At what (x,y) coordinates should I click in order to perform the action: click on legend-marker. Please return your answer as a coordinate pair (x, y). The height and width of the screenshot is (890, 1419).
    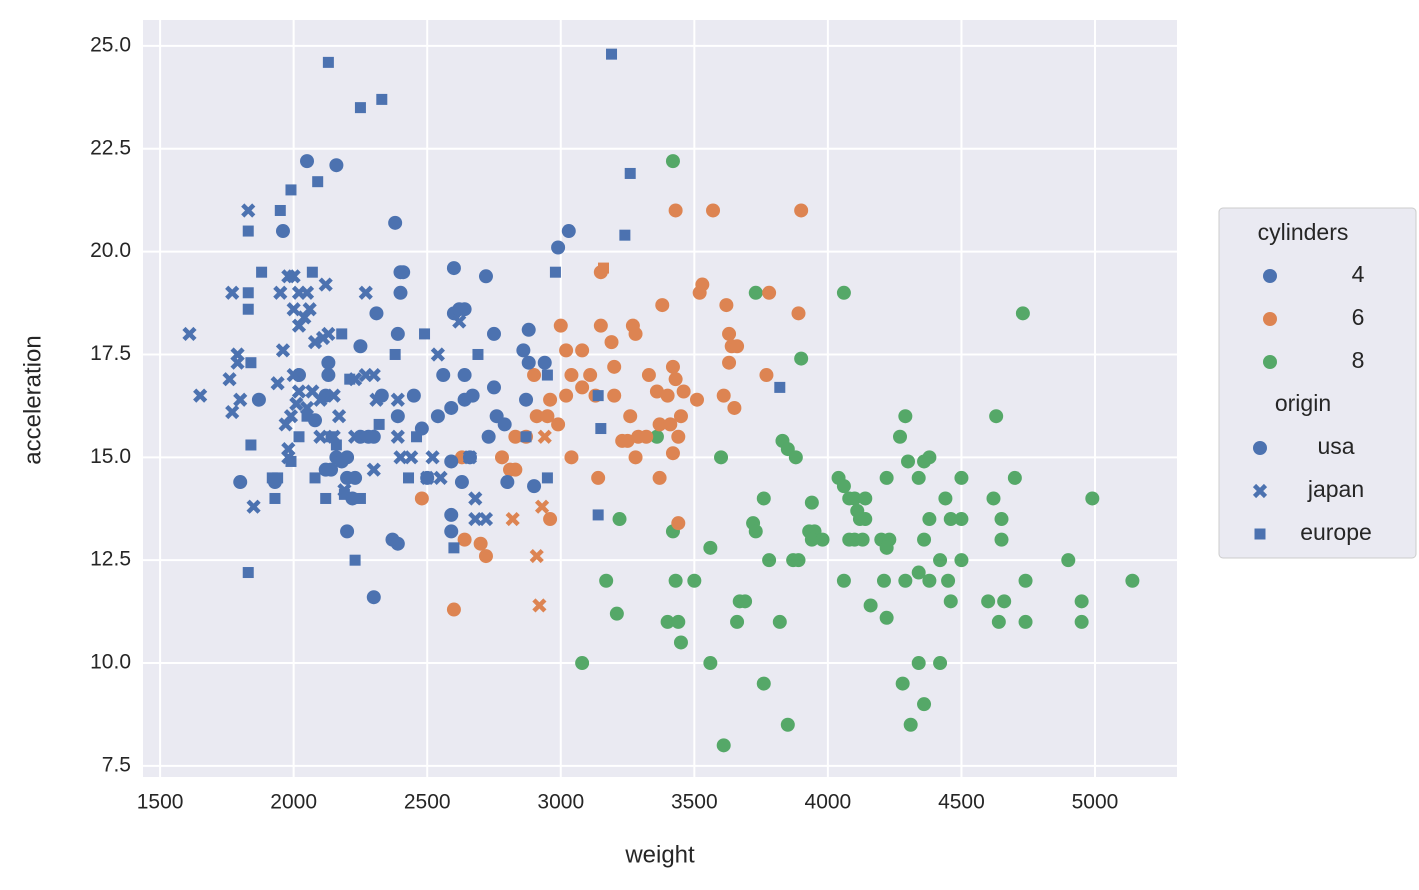
    Looking at the image, I should click on (1260, 448).